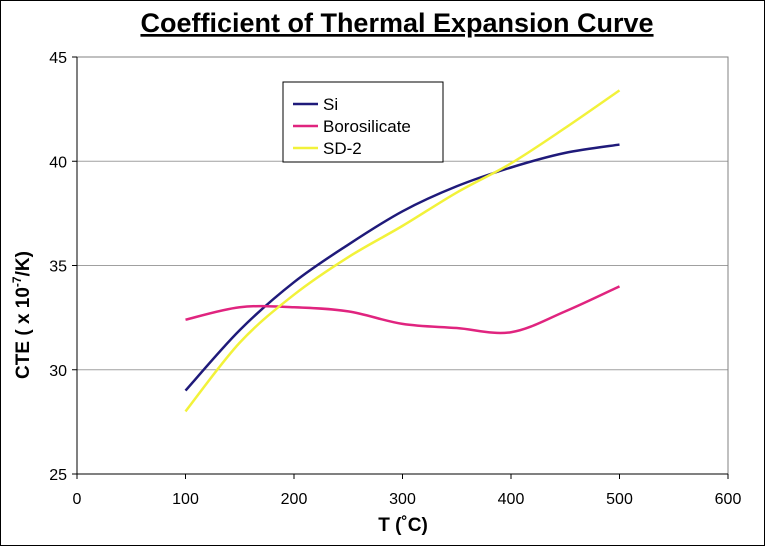 The width and height of the screenshot is (765, 546). I want to click on x-tick-label-500: 500, so click(619, 499).